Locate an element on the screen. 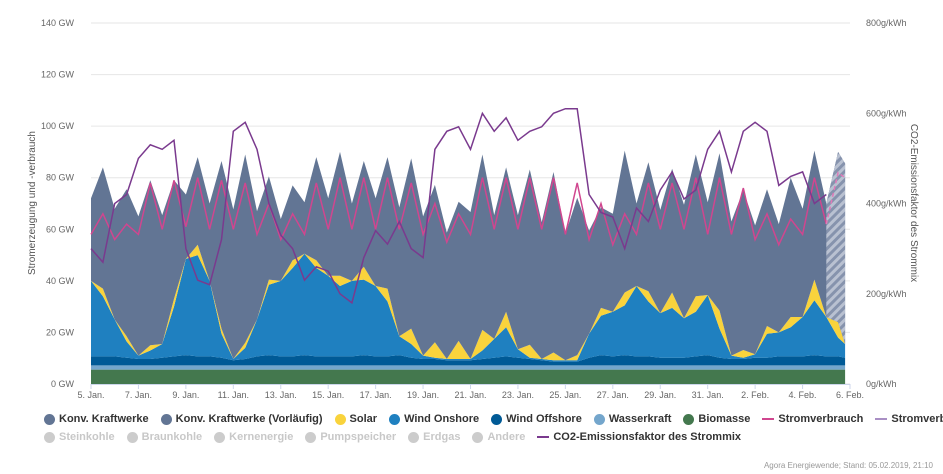 The image size is (943, 474). x-tick-label: 2. Feb. is located at coordinates (755, 395).